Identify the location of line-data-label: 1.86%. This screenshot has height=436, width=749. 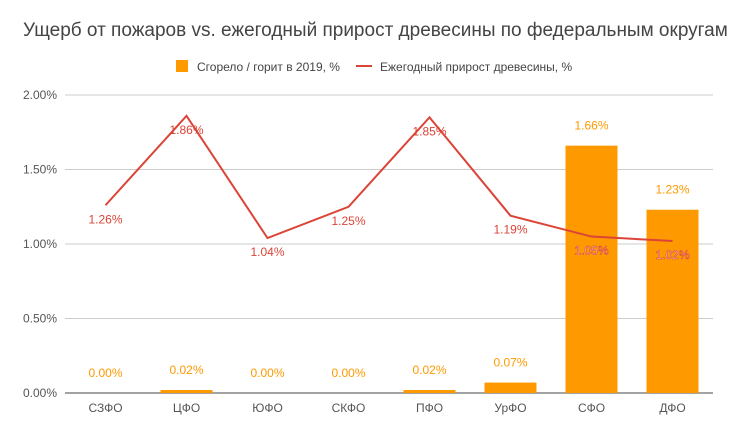
(186, 130).